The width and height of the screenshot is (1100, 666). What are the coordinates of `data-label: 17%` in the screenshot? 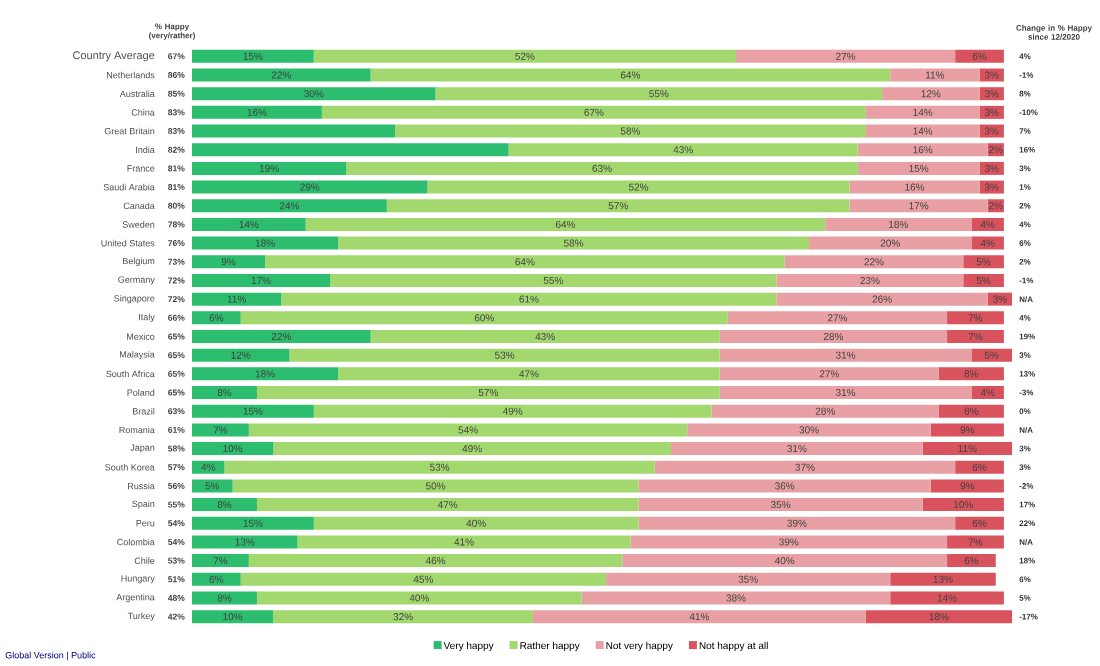 It's located at (919, 206).